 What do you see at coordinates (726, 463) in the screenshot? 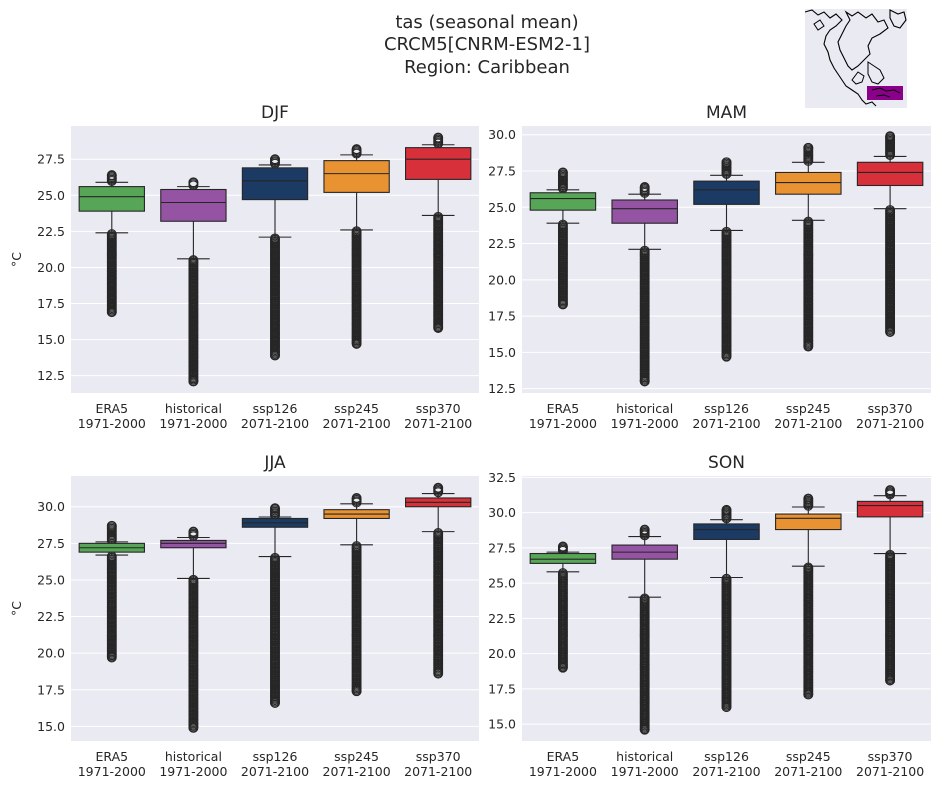
I see `panel-title: SON` at bounding box center [726, 463].